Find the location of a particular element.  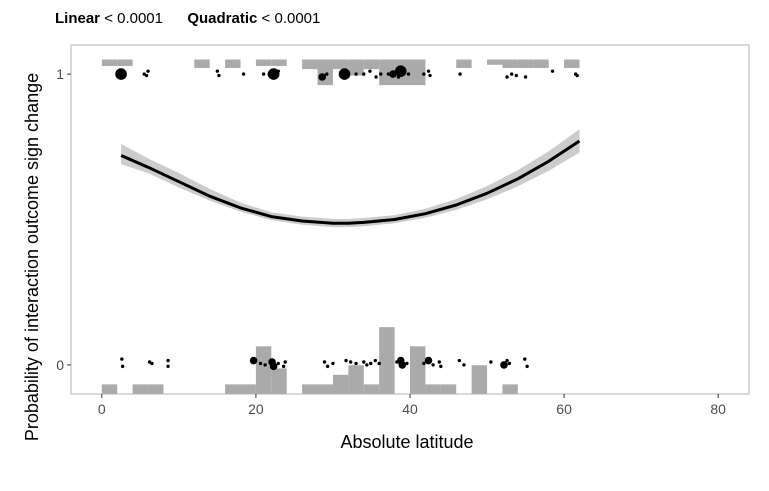

confidence-band-layer is located at coordinates (350, 178).